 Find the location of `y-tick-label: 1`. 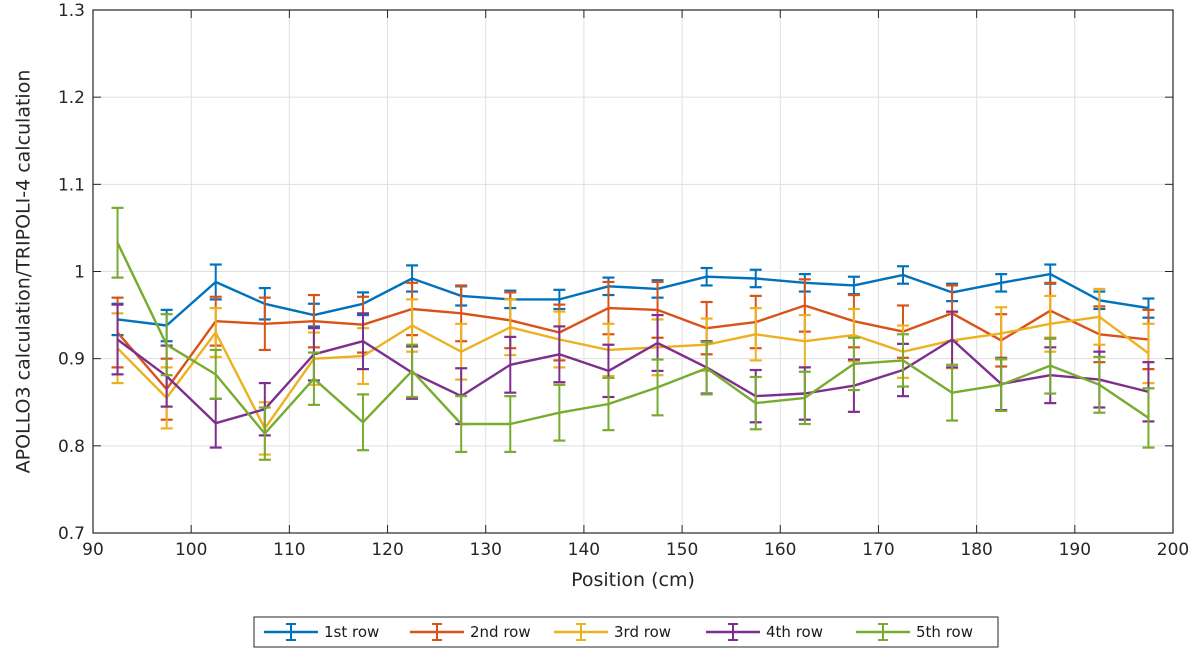

y-tick-label: 1 is located at coordinates (79, 273).